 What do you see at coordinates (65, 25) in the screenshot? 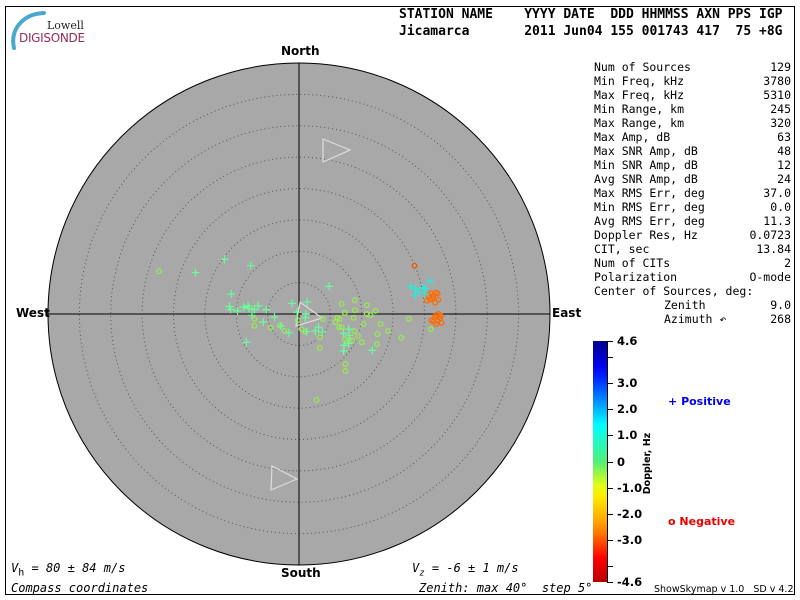
I see `logo-lowell: Lowell` at bounding box center [65, 25].